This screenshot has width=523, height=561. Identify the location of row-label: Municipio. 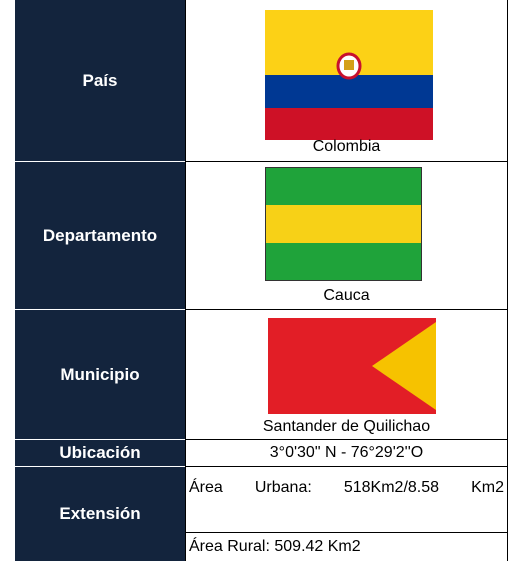
(100, 375).